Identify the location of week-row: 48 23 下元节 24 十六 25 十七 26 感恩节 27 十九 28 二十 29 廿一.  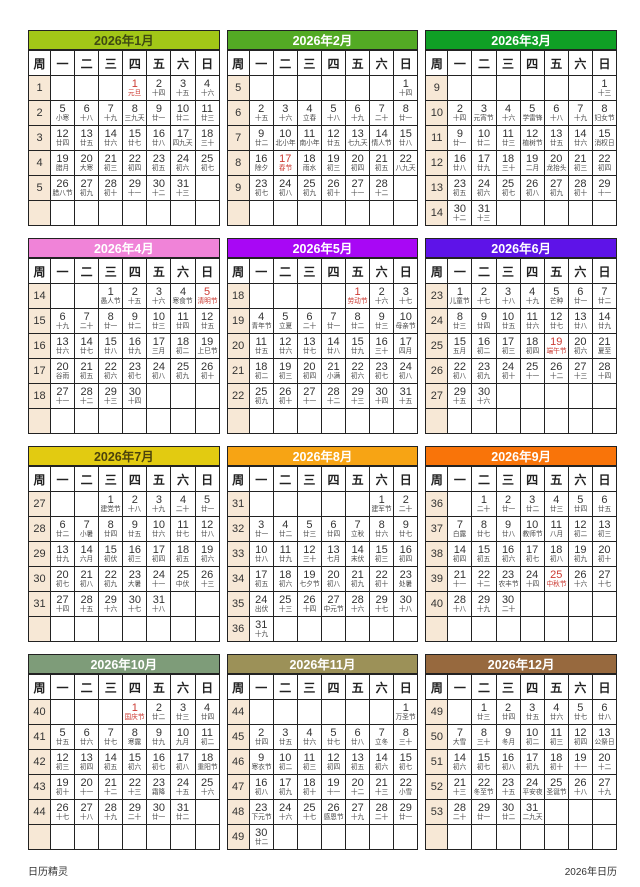
(322, 812).